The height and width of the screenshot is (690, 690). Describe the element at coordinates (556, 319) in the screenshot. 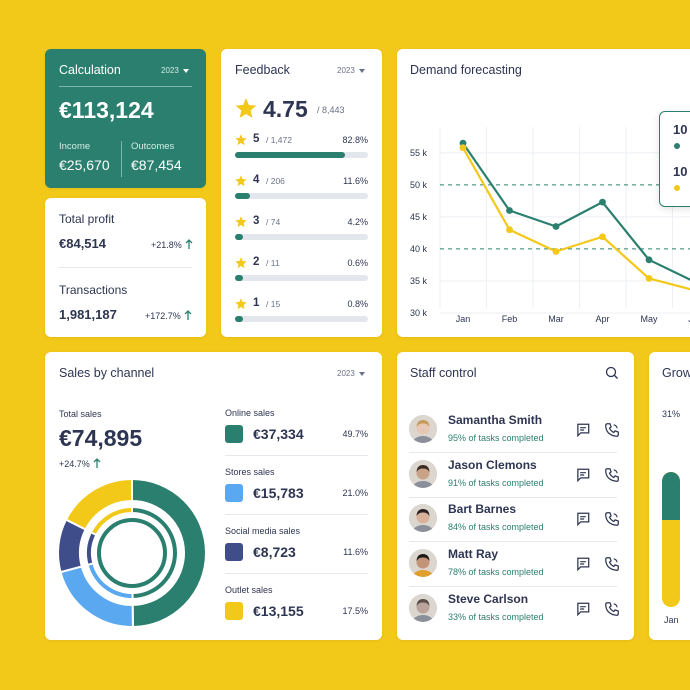

I see `x-tick-label: Mar` at that location.